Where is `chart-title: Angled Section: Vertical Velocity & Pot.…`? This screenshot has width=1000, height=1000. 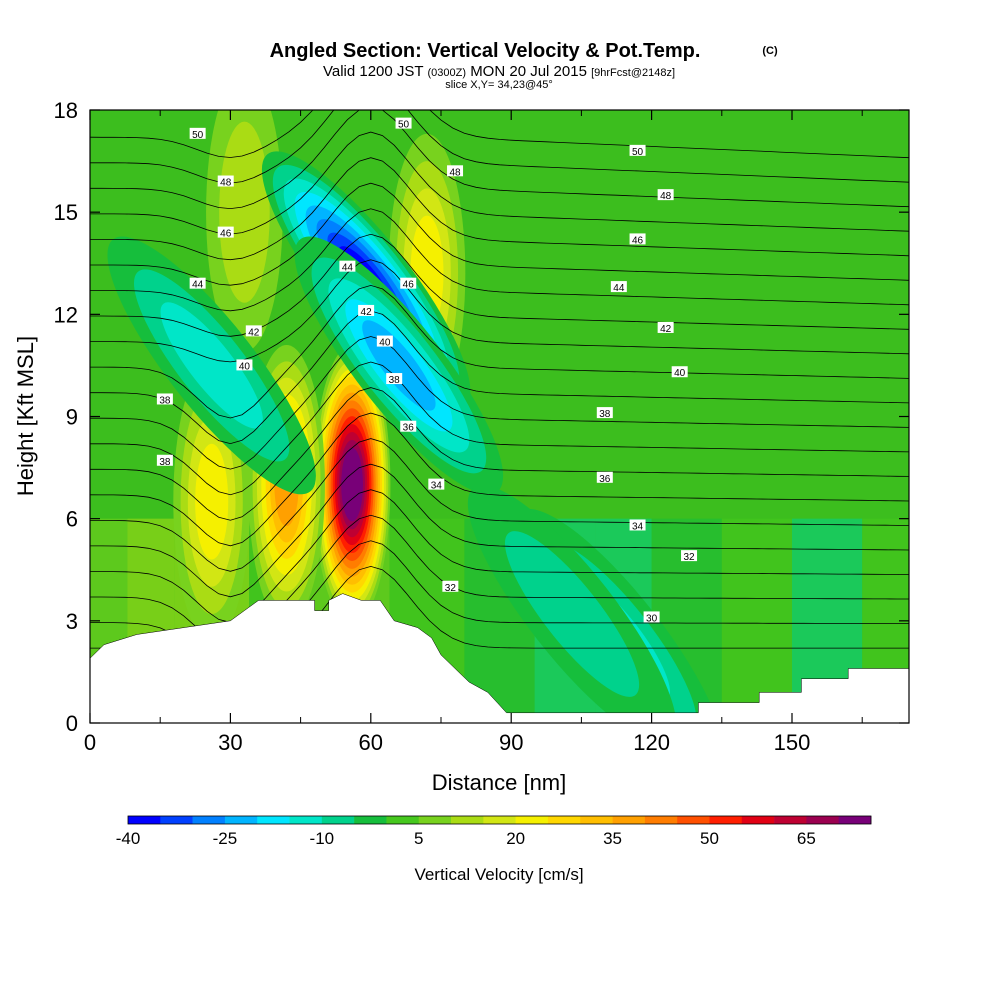 chart-title: Angled Section: Vertical Velocity & Pot.… is located at coordinates (485, 51).